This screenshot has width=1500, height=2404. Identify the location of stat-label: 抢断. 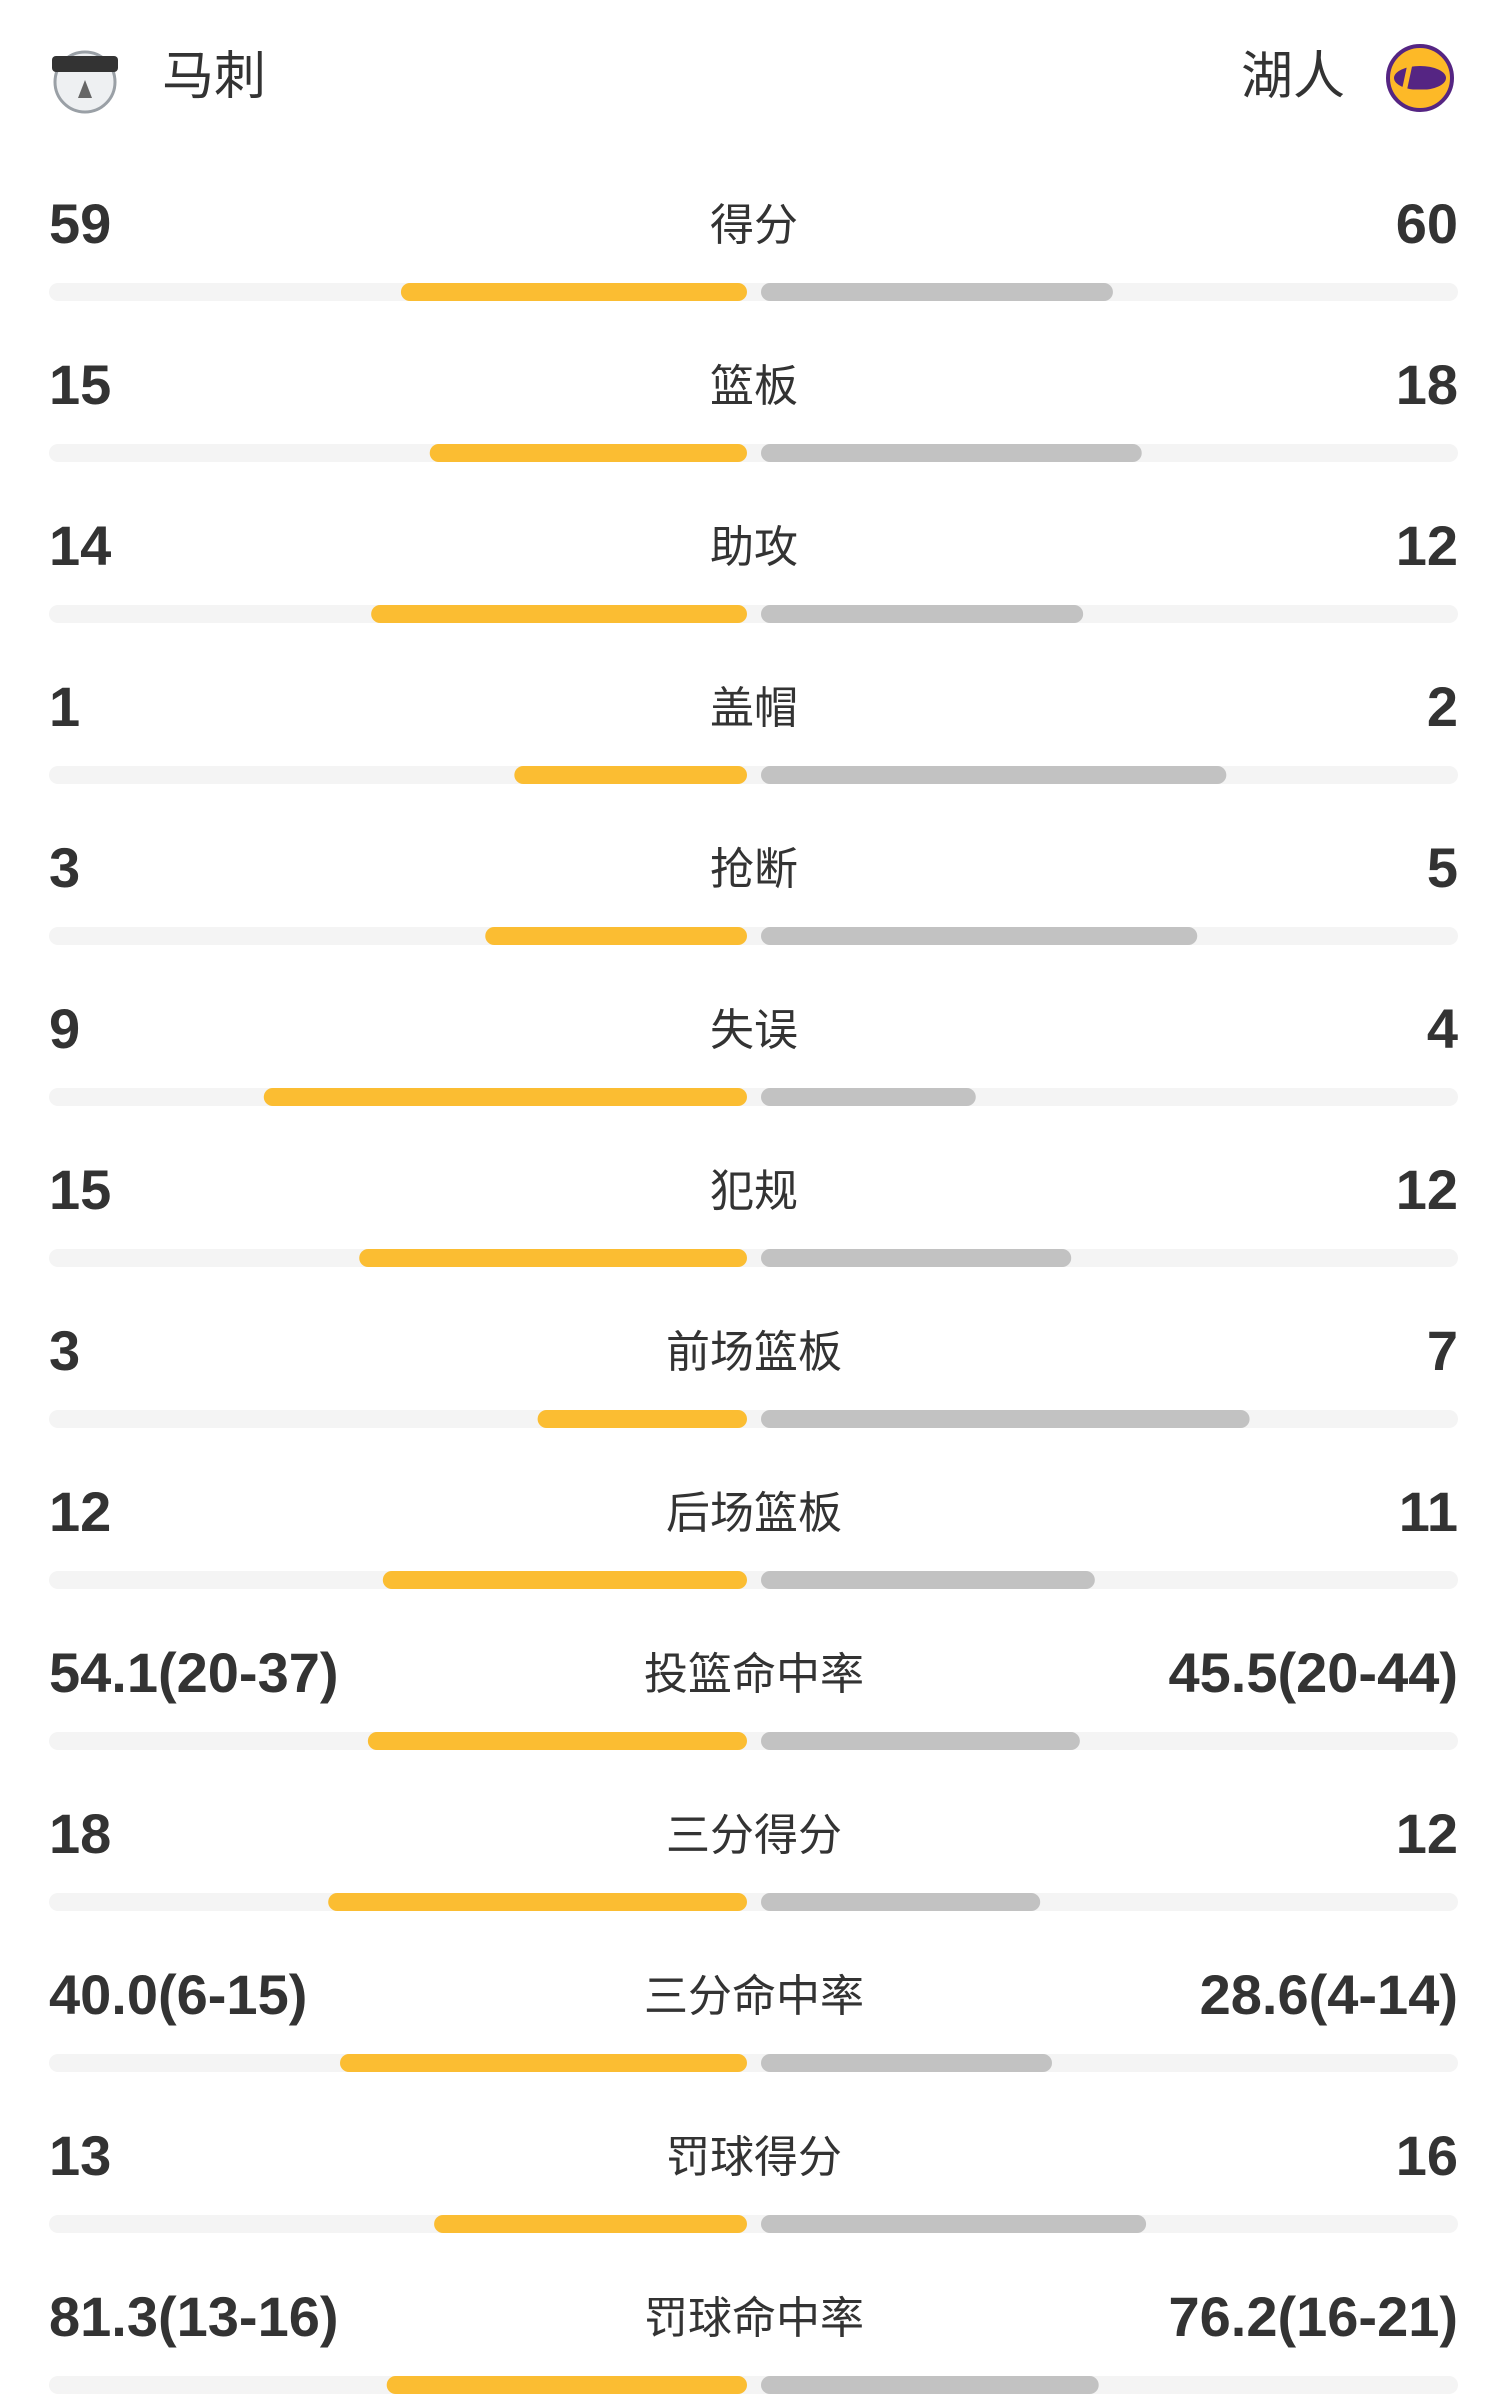
(754, 869).